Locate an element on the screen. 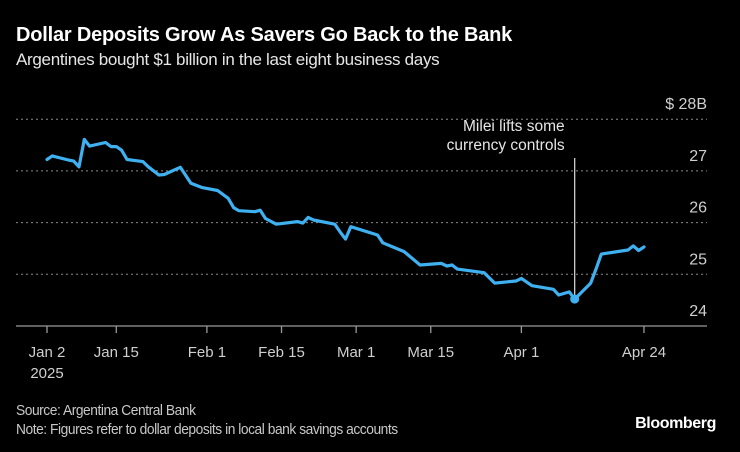 This screenshot has height=452, width=740. x-tick-label: Feb 15 is located at coordinates (281, 352).